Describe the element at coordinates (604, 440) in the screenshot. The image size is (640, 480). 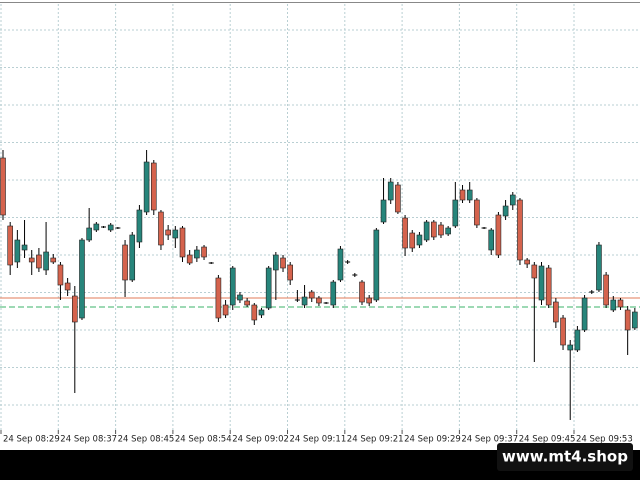
I see `x-tick-label: 24 Sep 09:53` at that location.